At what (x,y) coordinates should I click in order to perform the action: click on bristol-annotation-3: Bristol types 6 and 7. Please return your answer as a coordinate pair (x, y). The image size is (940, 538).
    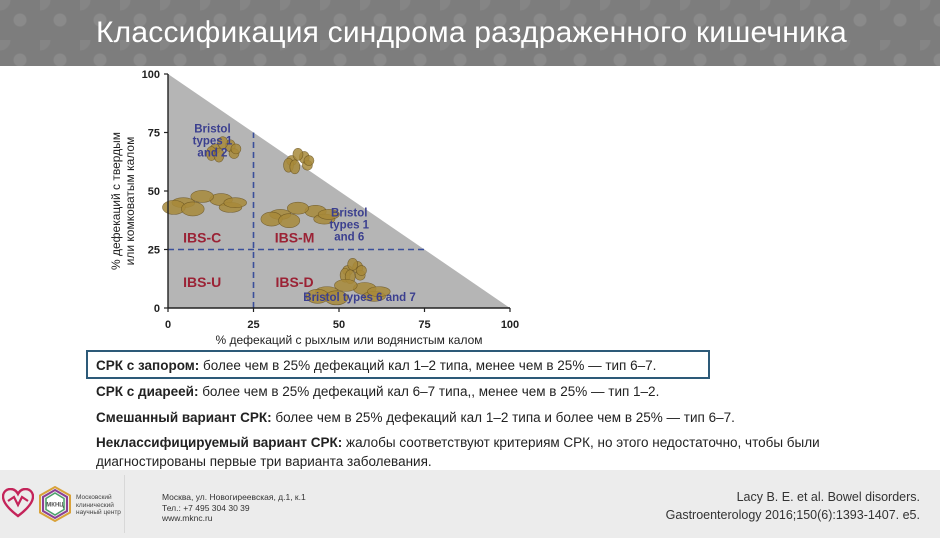
    Looking at the image, I should click on (359, 298).